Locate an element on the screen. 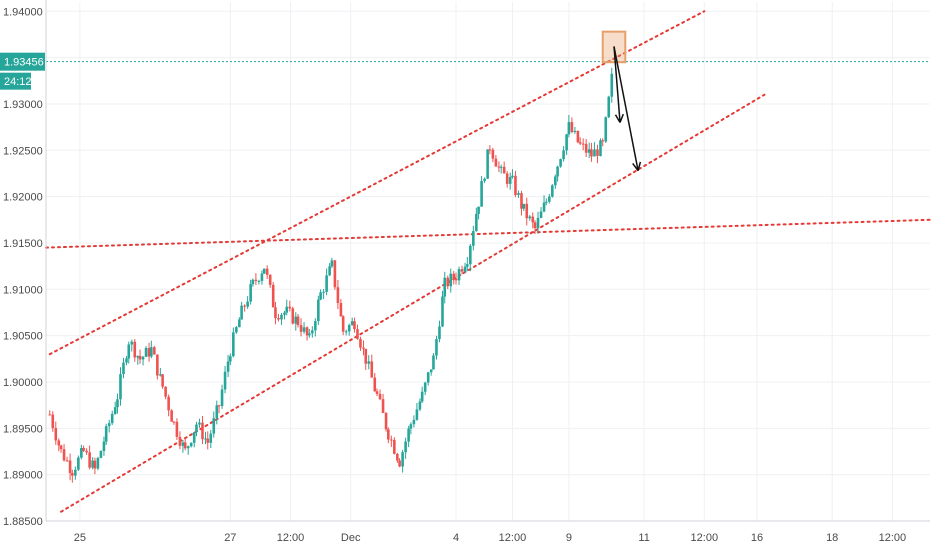 The image size is (932, 550). y-tick-label: 1.90500 is located at coordinates (23, 337).